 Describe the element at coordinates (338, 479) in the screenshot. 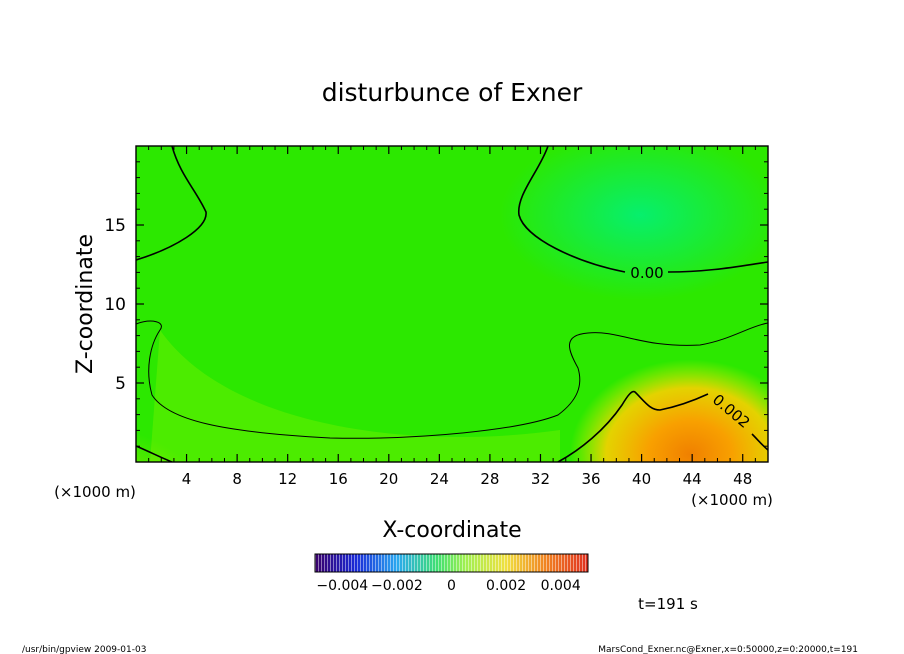

I see `x-tick-label: 16` at that location.